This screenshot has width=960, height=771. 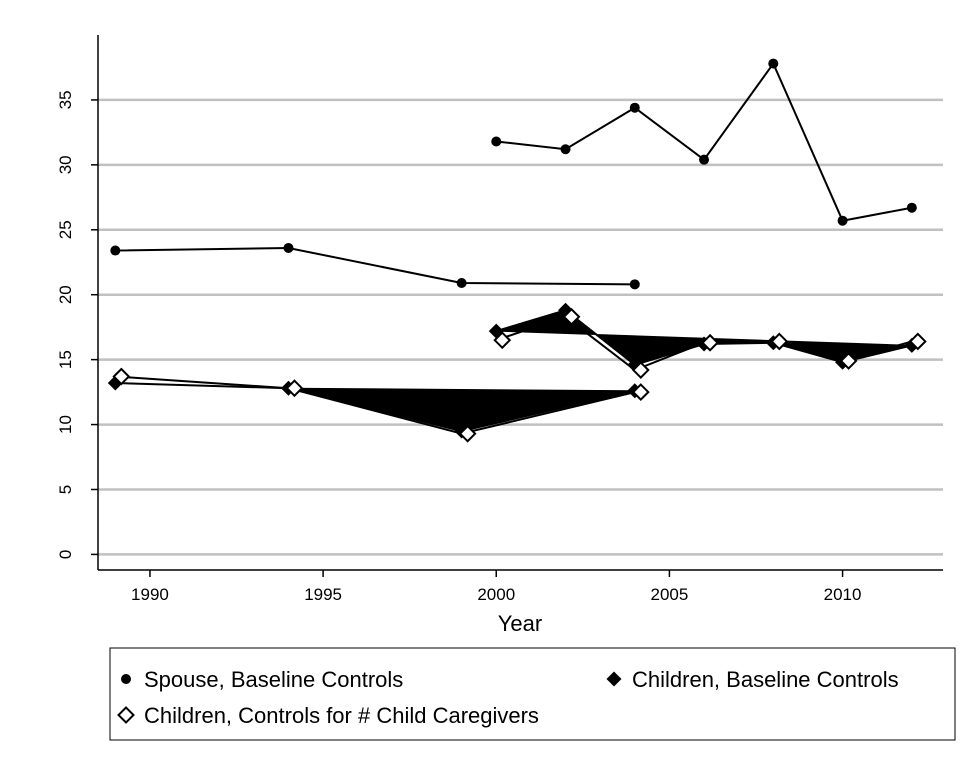 I want to click on y-tick-label-20: 20, so click(x=65, y=294).